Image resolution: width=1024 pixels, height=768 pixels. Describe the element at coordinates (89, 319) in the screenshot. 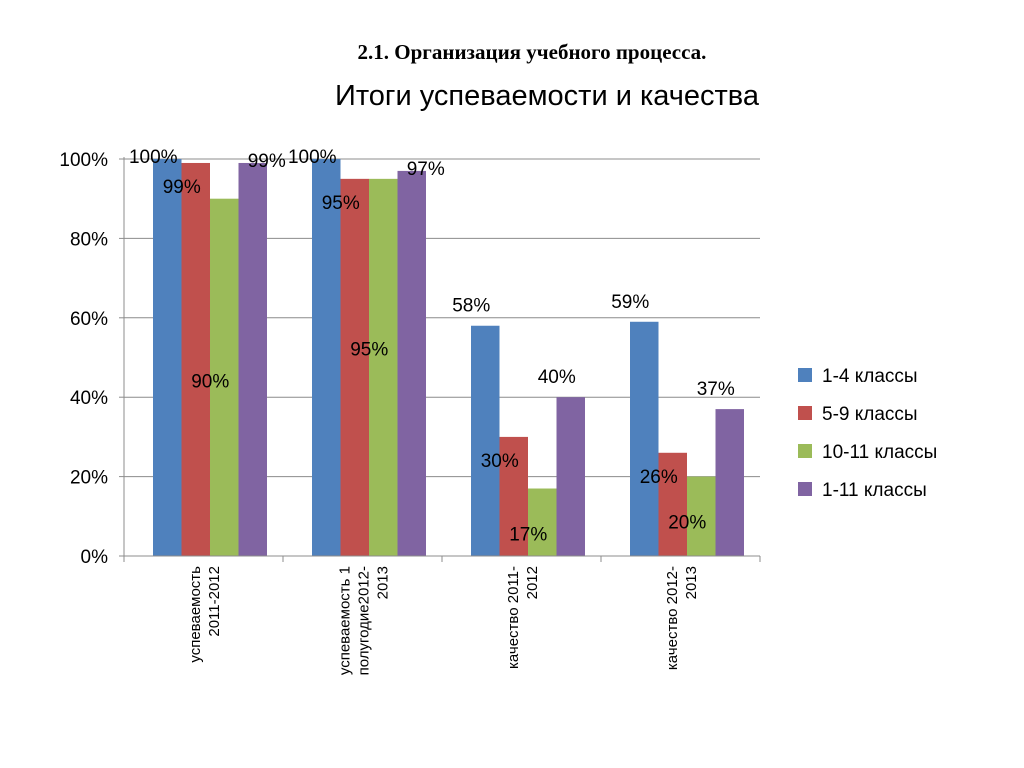

I see `y-tick-label: 60%` at that location.